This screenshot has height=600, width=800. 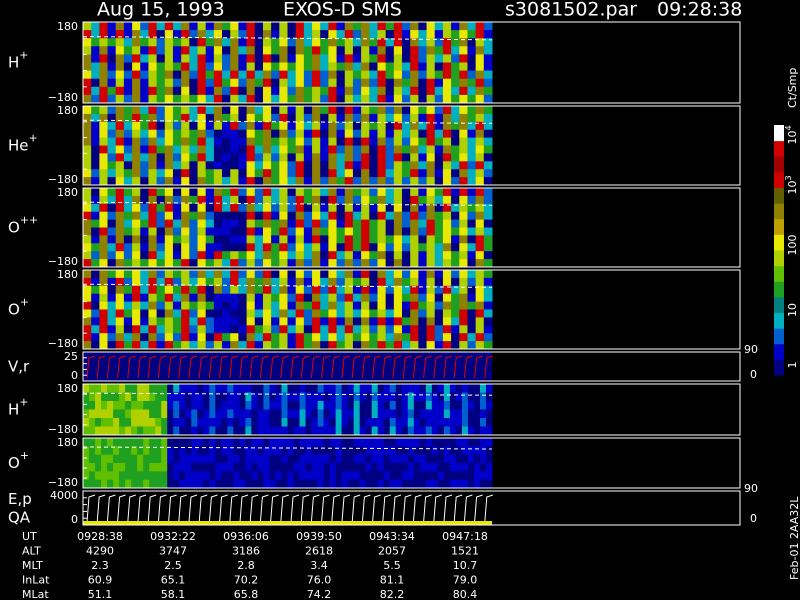 What do you see at coordinates (287, 508) in the screenshot?
I see `trace-bg` at bounding box center [287, 508].